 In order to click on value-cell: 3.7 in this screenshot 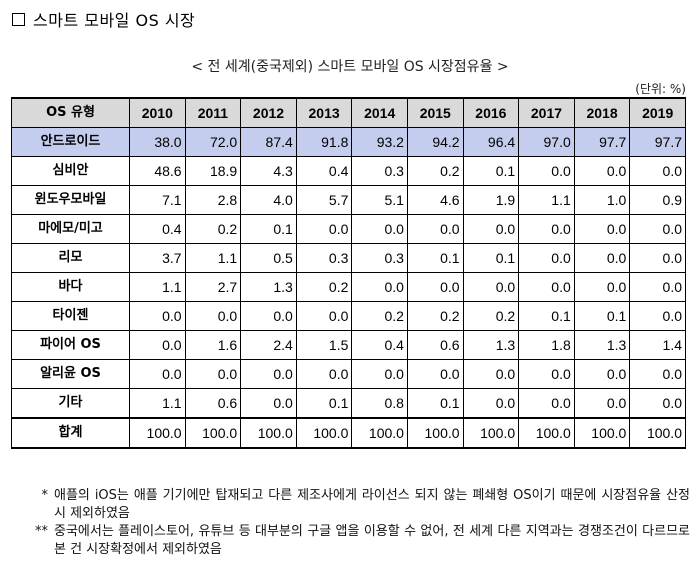, I will do `click(157, 258)`.